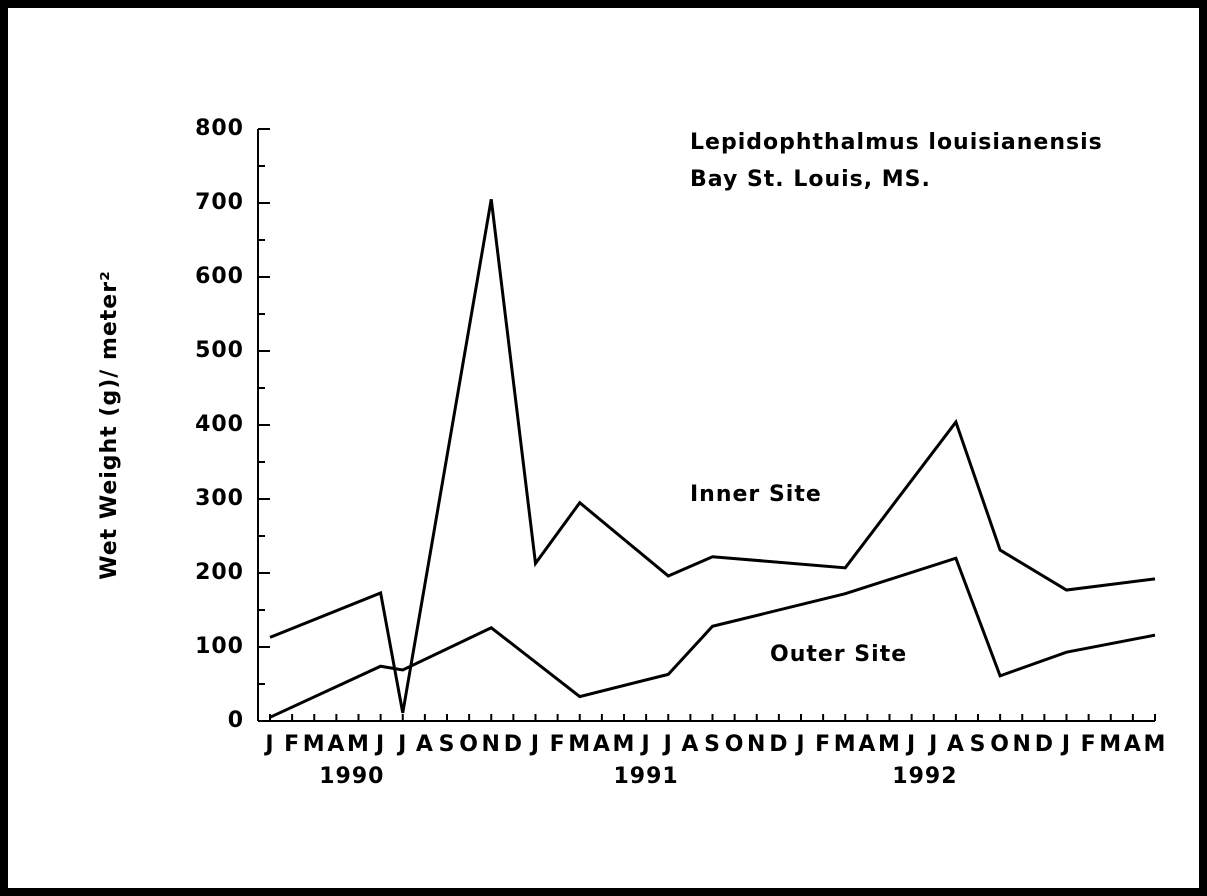  Describe the element at coordinates (219, 350) in the screenshot. I see `y-tick-label: 500` at that location.